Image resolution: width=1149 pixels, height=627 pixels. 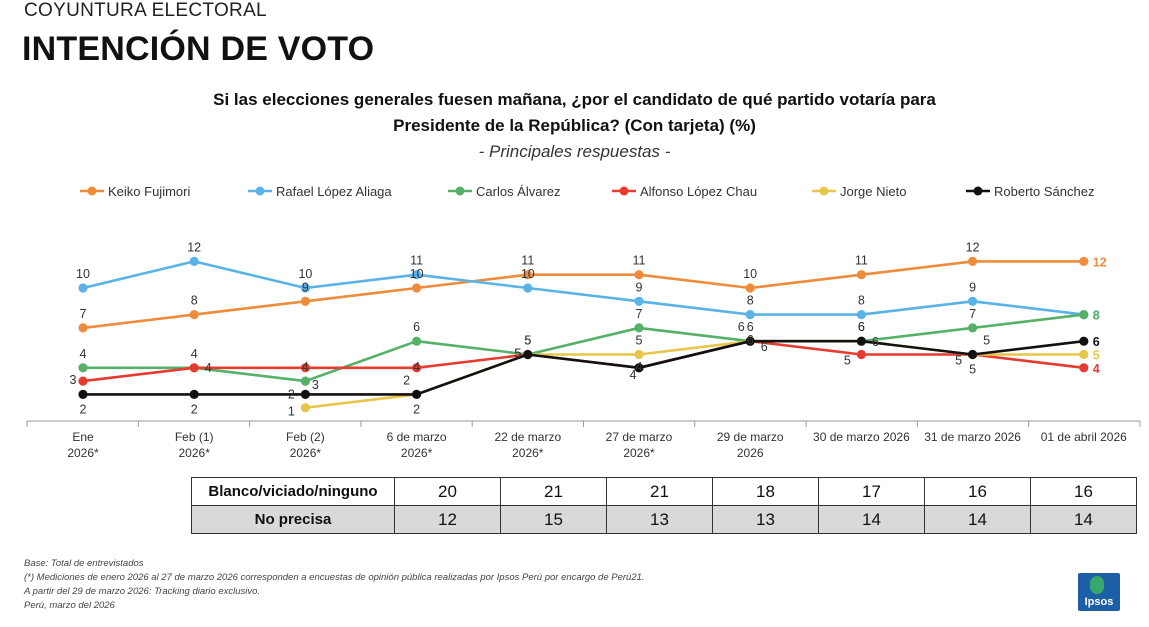 I want to click on x-tick-label: 30 de marzo 2026, so click(x=861, y=437).